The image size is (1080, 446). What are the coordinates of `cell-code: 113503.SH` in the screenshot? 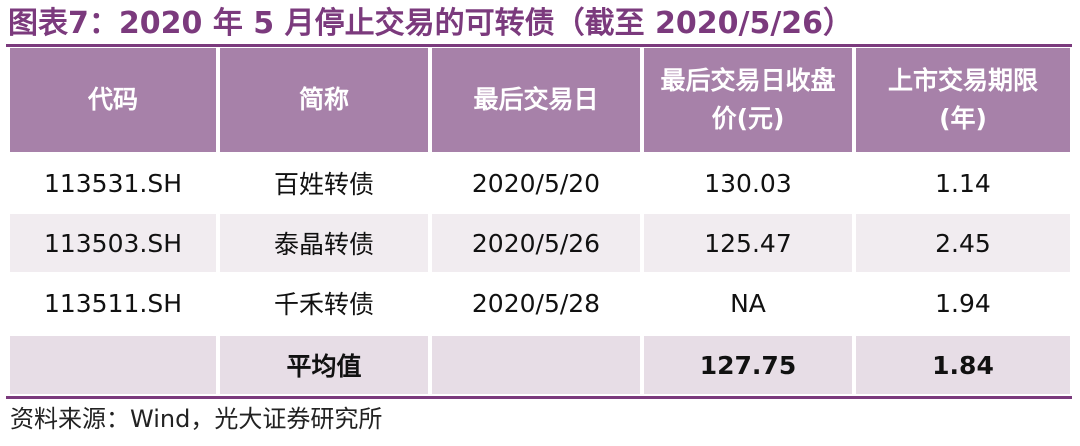 It's located at (115, 243).